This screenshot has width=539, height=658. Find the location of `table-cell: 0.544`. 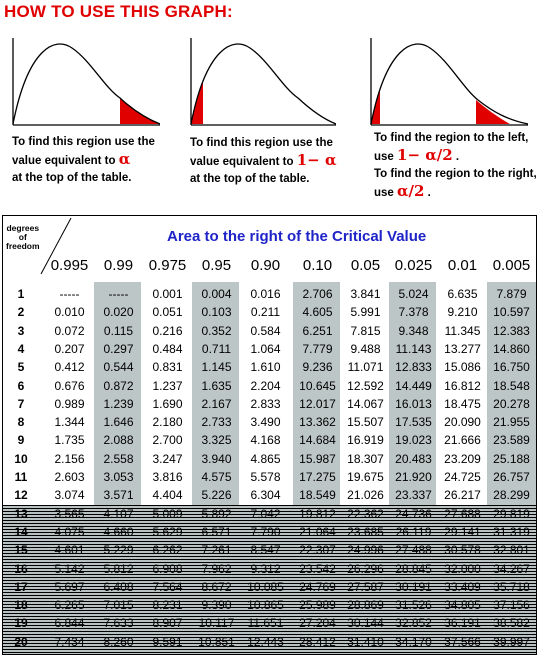

table-cell: 0.544 is located at coordinates (118, 367).